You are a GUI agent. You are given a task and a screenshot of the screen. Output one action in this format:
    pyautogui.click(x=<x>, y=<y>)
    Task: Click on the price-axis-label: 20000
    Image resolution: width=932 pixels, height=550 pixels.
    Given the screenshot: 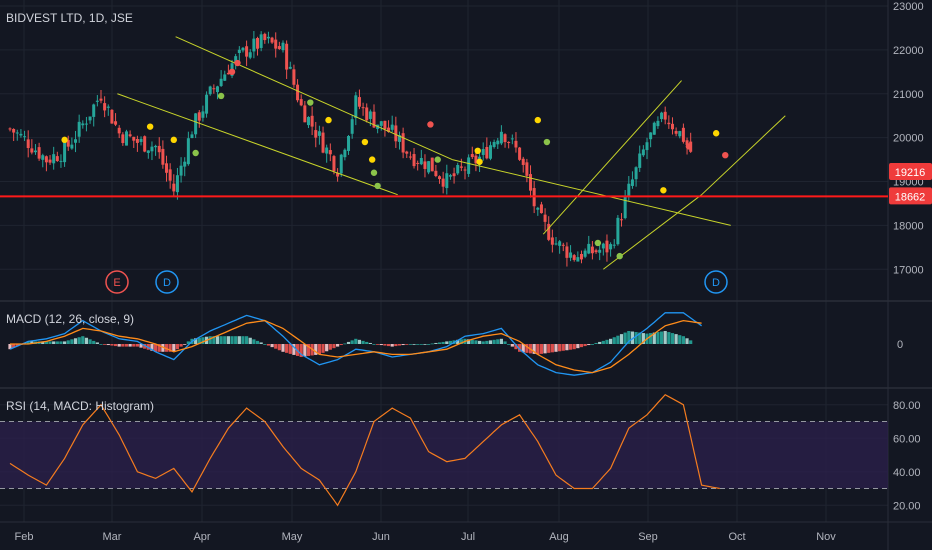 What is the action you would take?
    pyautogui.click(x=908, y=139)
    